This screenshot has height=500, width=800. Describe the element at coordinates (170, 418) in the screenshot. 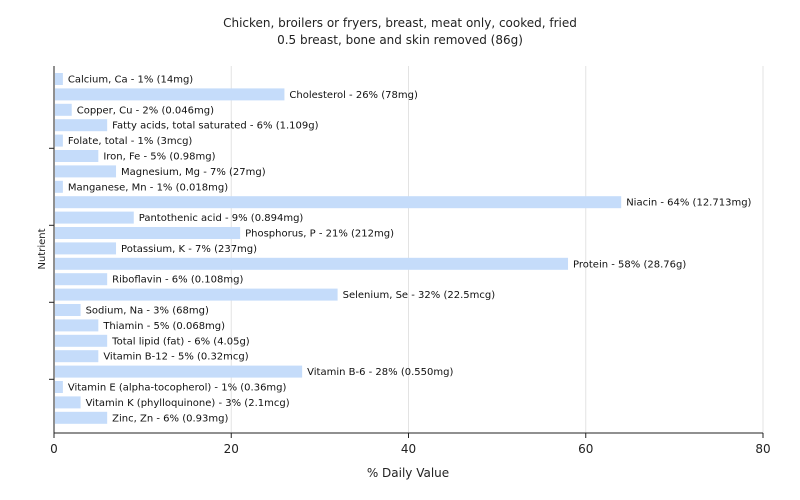

I see `bar-label: Zinc, Zn - 6% (0.93mg)` at that location.